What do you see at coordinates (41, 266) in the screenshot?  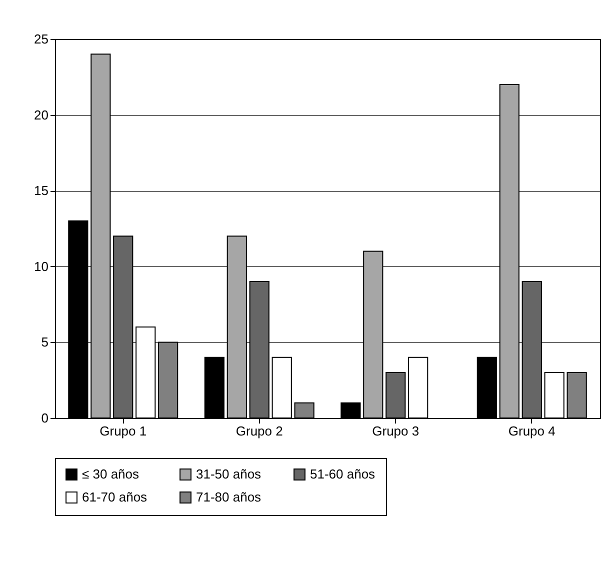 I see `y-tick-label: 10` at bounding box center [41, 266].